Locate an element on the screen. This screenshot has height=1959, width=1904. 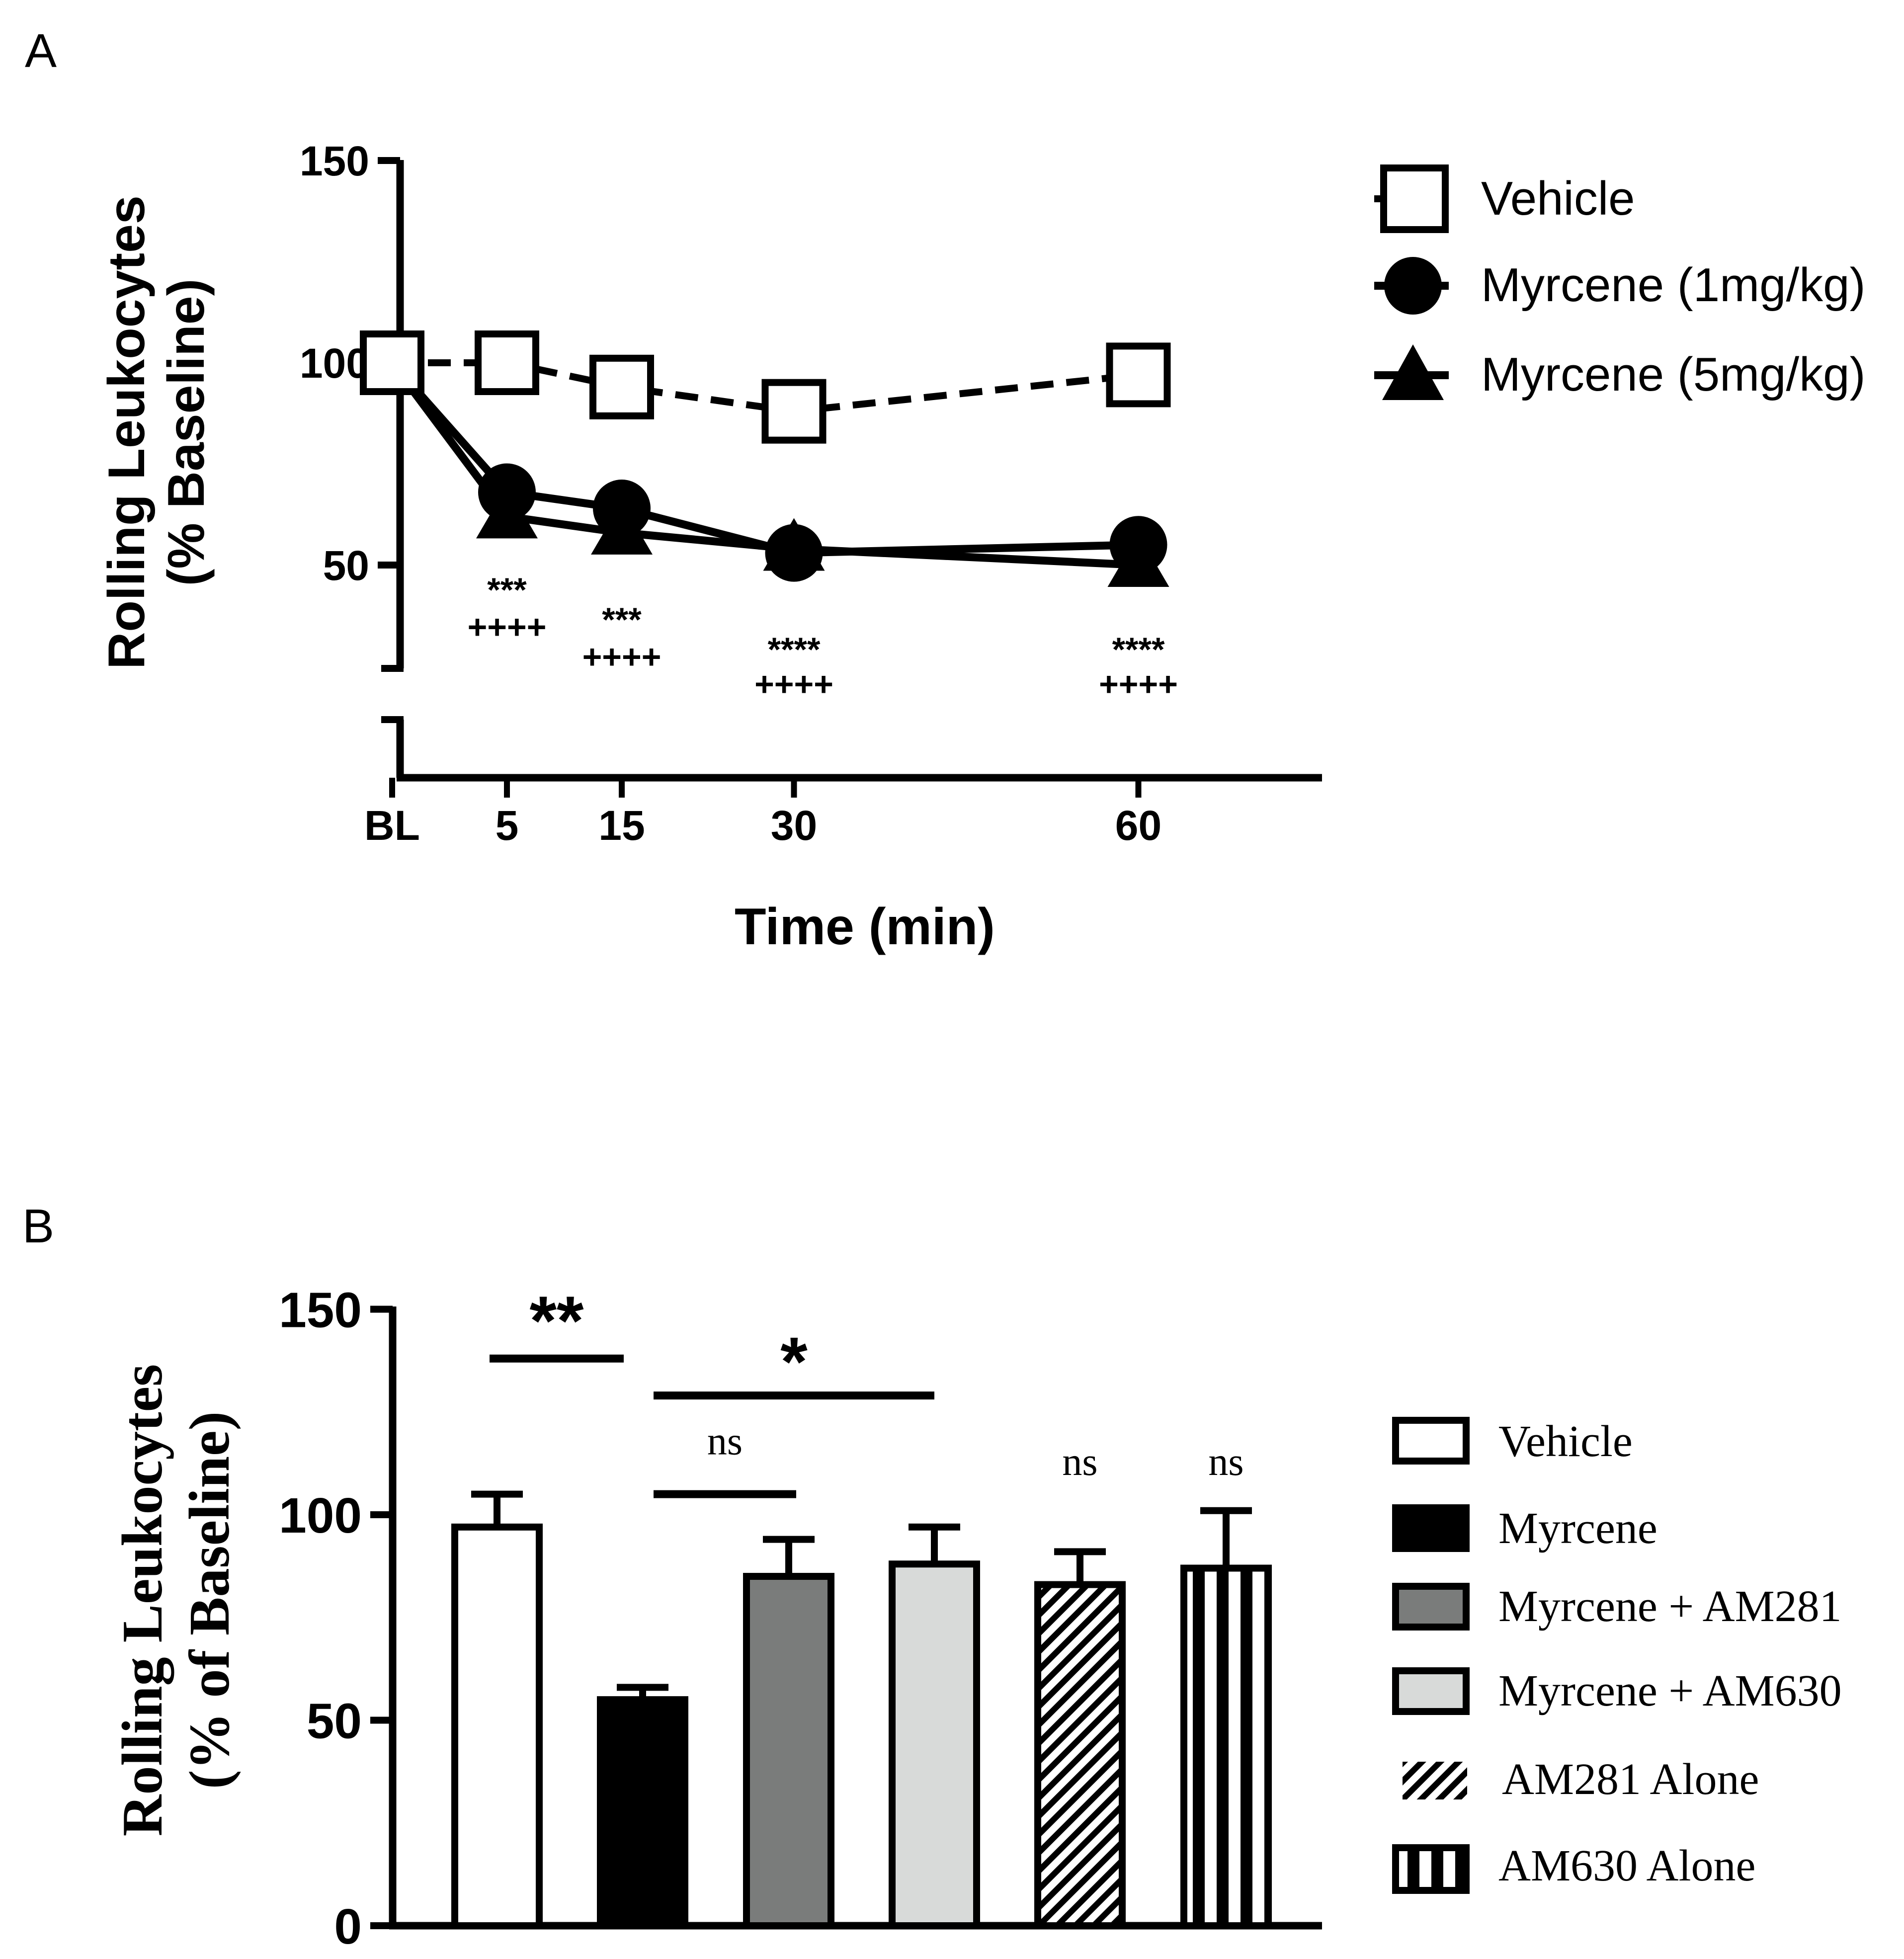
panel-a-stars-15: *** is located at coordinates (622, 620).